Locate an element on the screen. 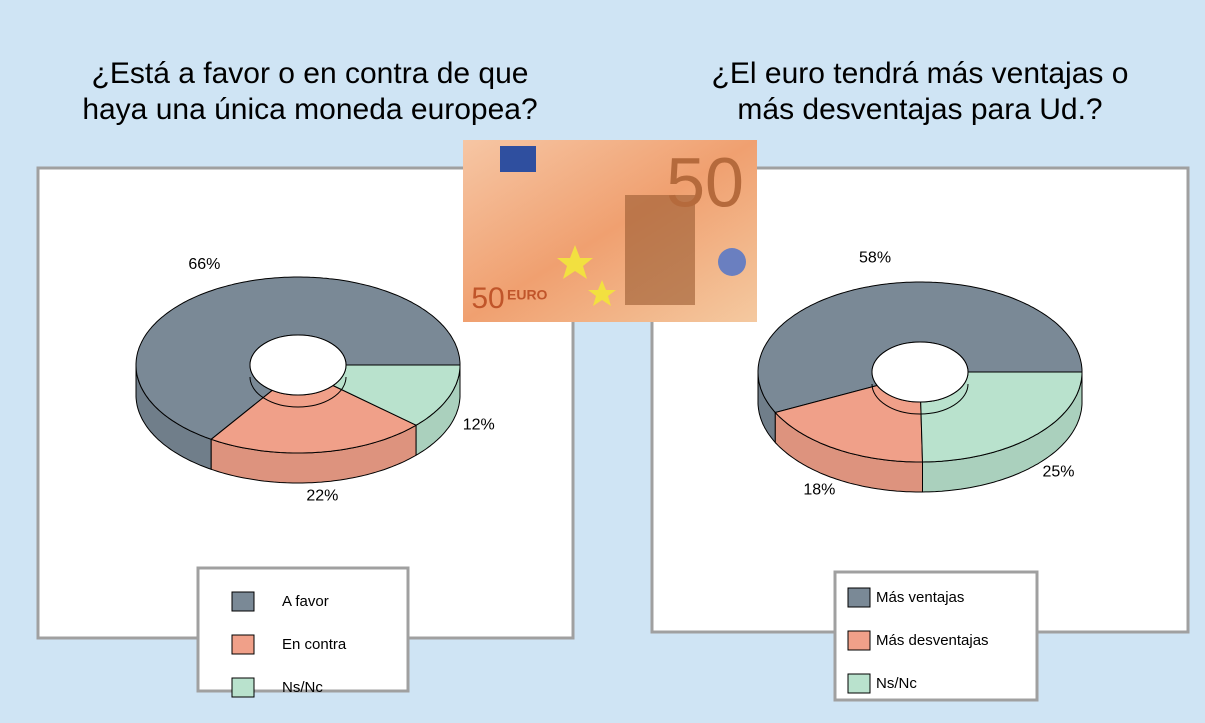 This screenshot has height=723, width=1205. data-label: 66% is located at coordinates (204, 264).